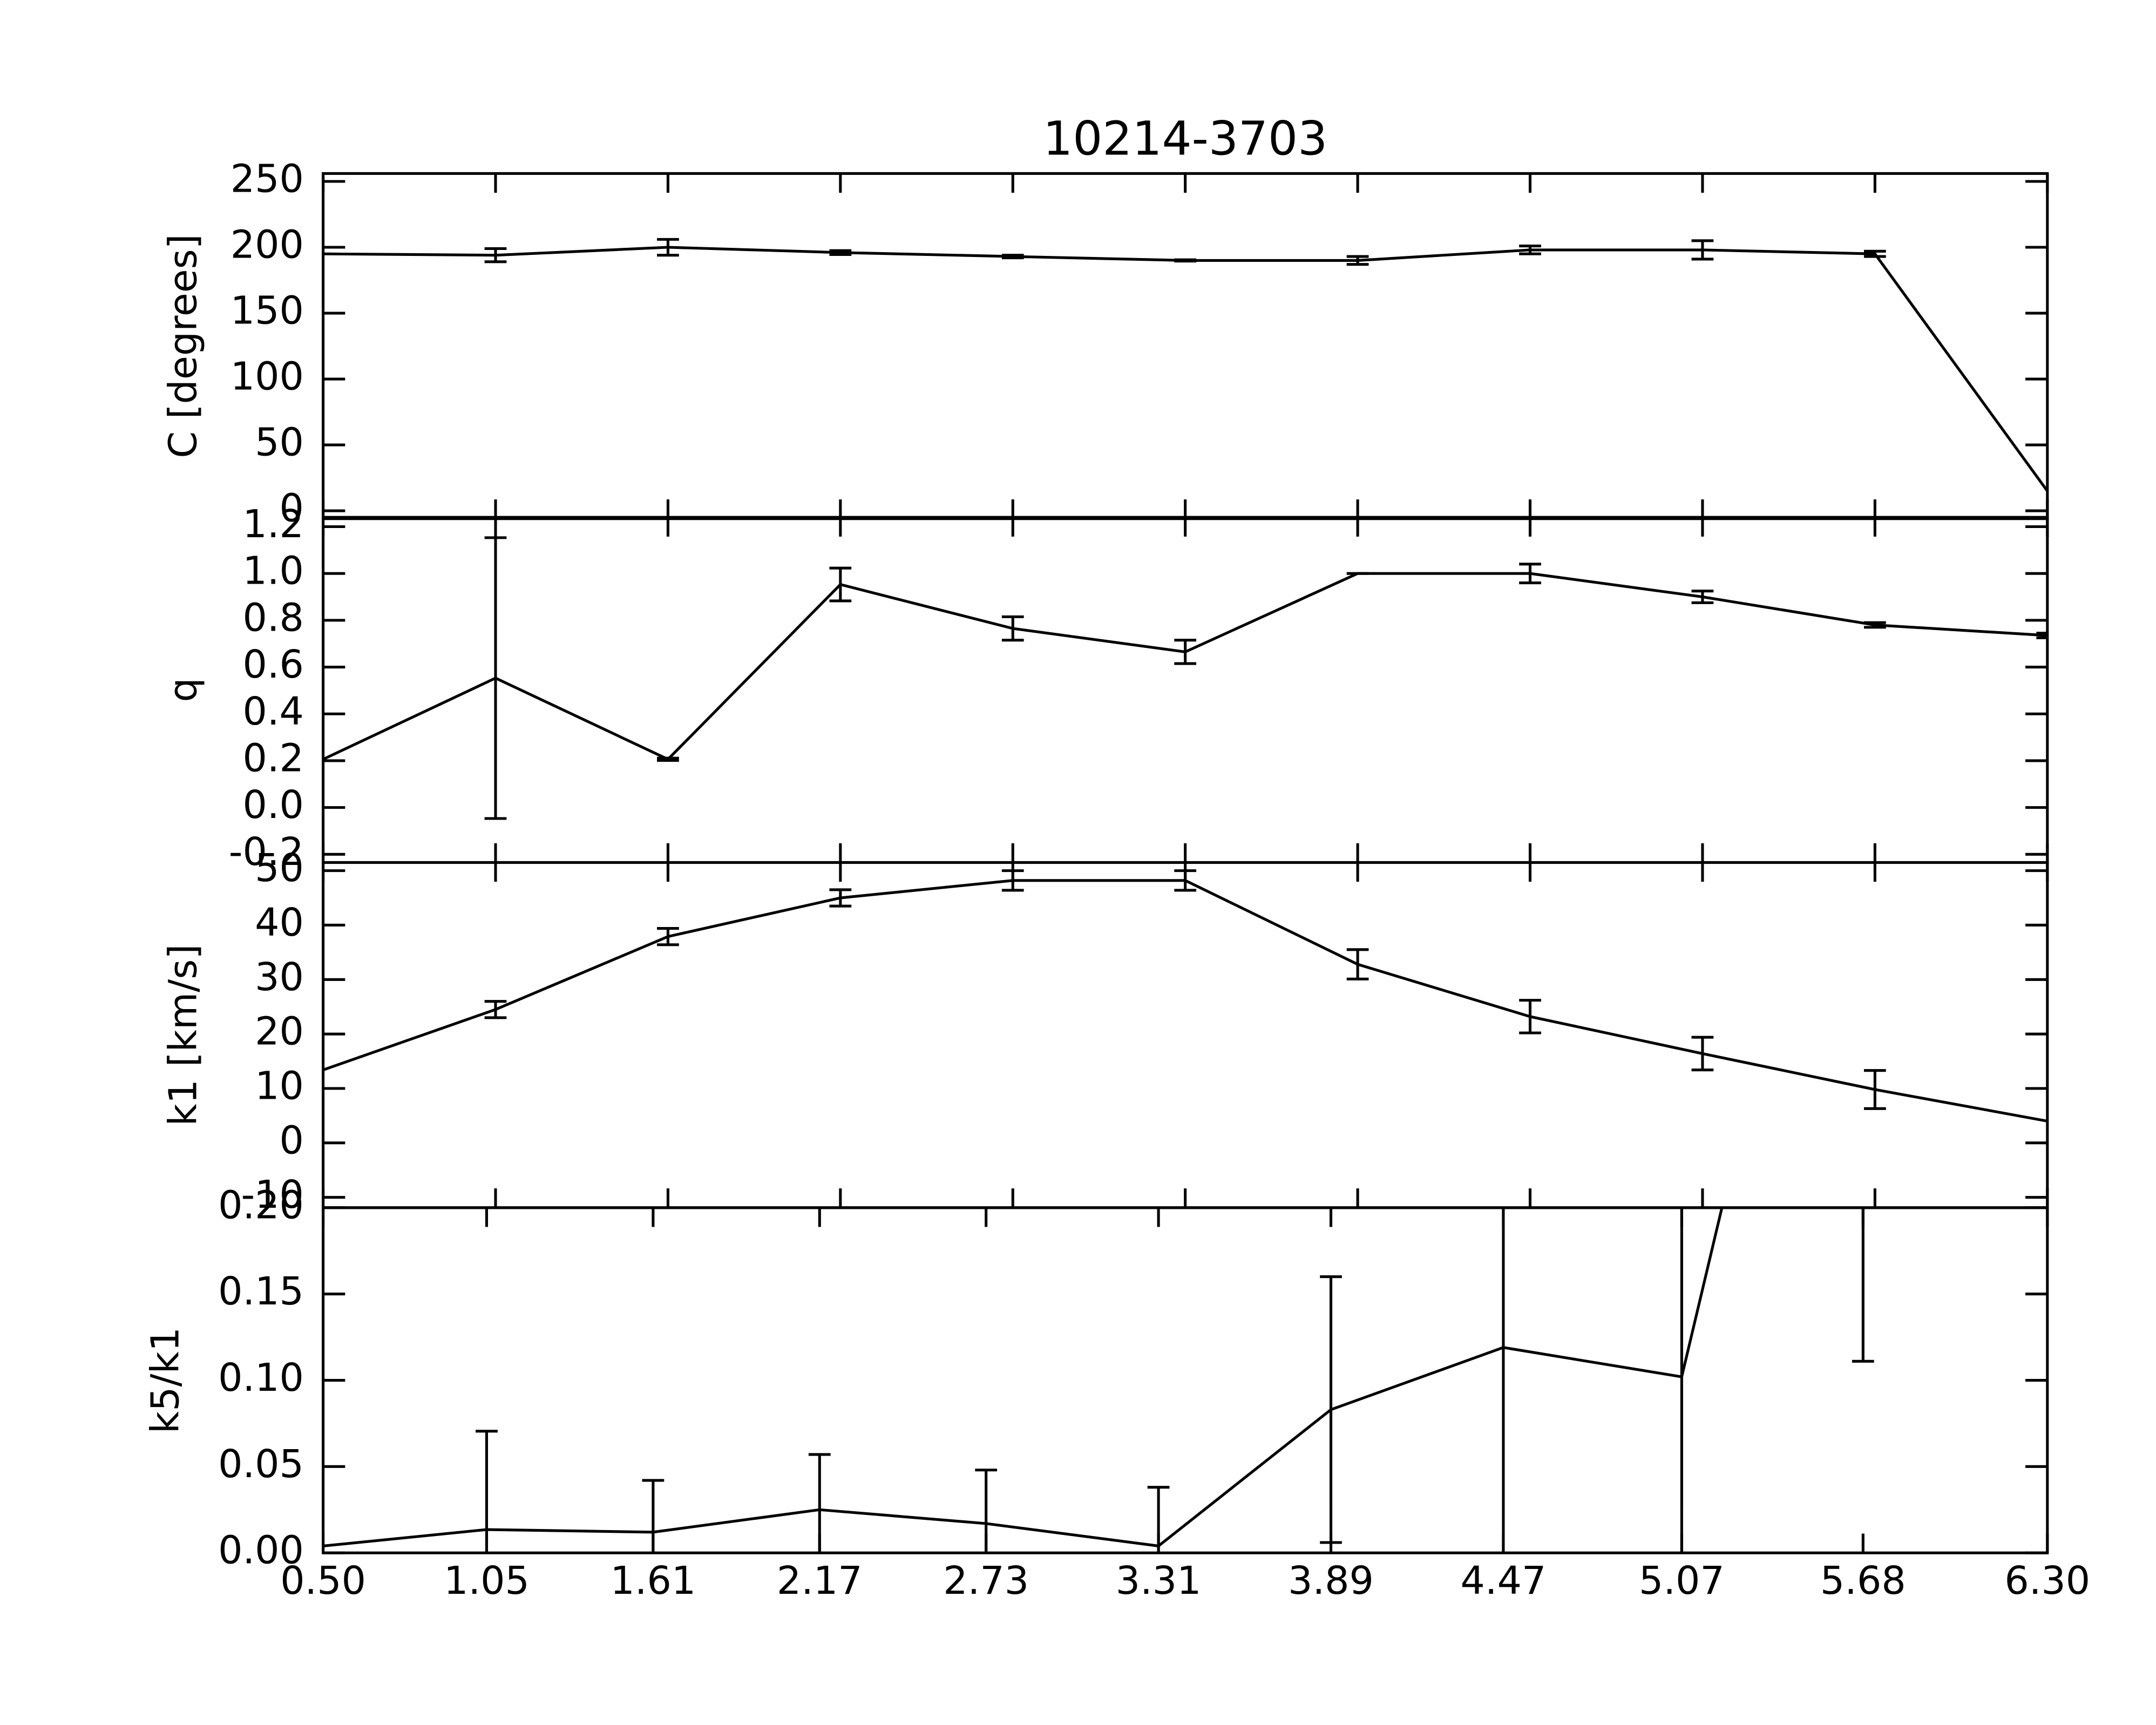 Image resolution: width=2156 pixels, height=1725 pixels. Describe the element at coordinates (182, 1035) in the screenshot. I see `y-axis-label: k1 [km/s]` at that location.